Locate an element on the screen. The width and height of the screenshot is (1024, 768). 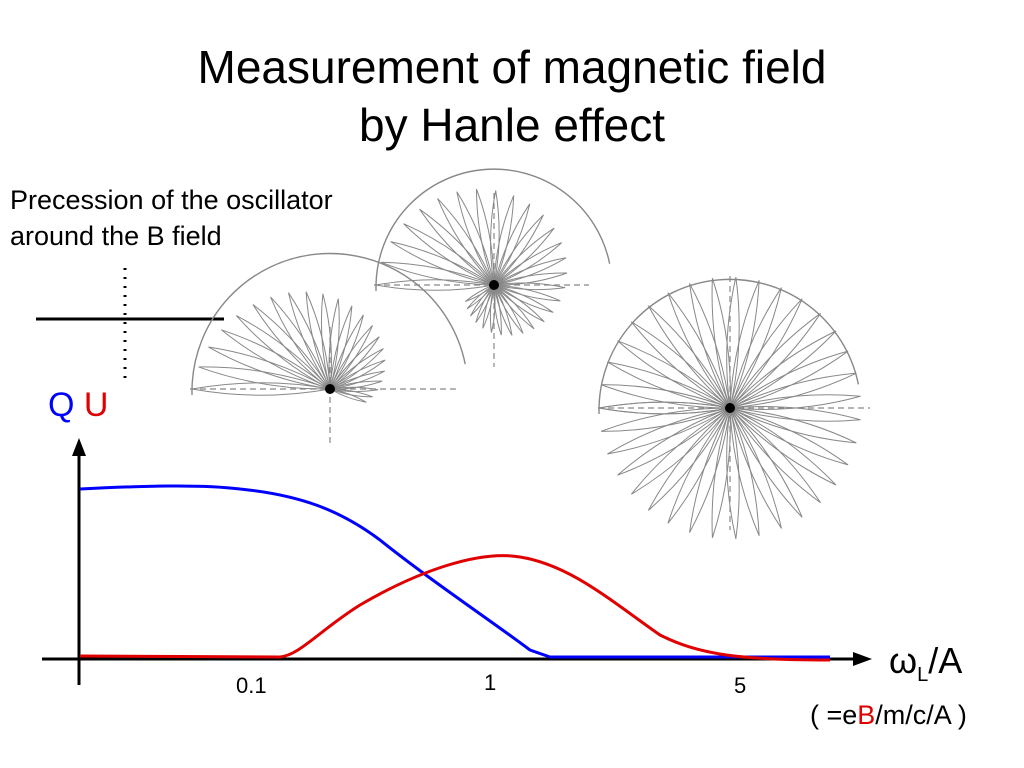
x-tick-label: 0.1 is located at coordinates (251, 685).